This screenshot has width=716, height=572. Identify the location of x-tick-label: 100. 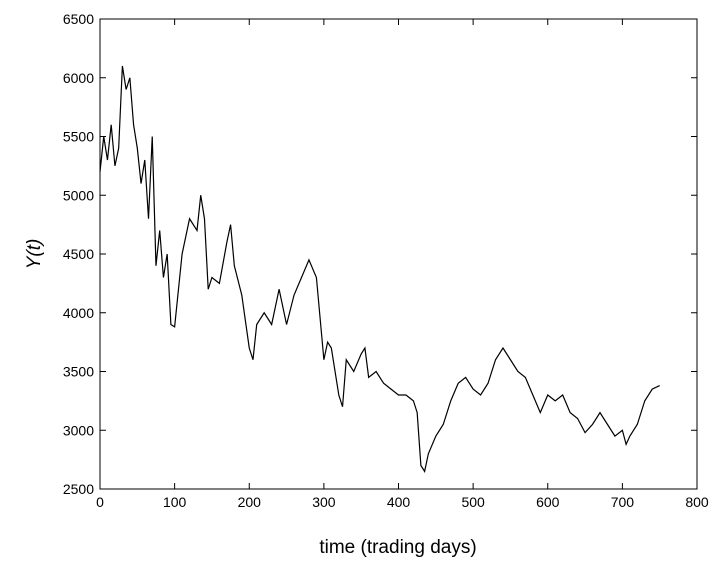
(175, 502).